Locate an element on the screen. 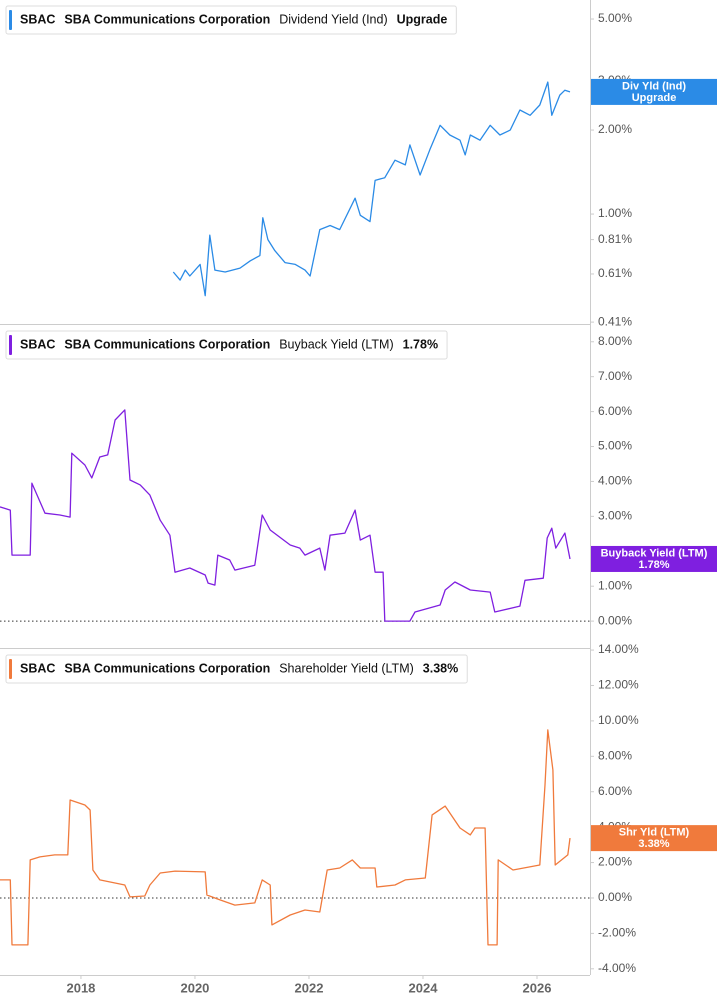 The width and height of the screenshot is (717, 1005). legend-value: 1.78% is located at coordinates (420, 344).